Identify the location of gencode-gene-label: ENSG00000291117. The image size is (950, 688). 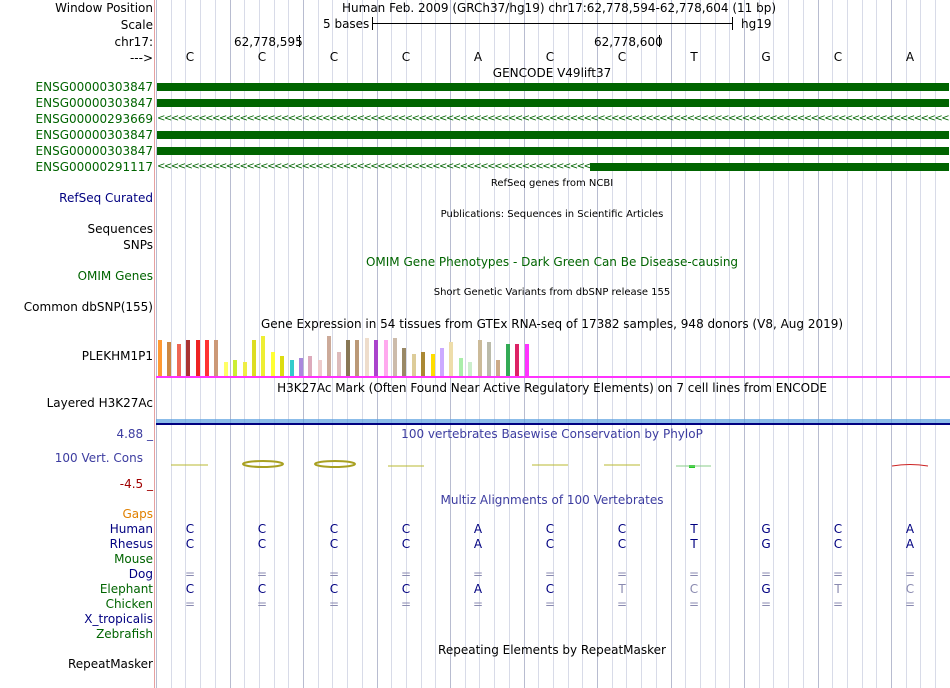
(94, 167).